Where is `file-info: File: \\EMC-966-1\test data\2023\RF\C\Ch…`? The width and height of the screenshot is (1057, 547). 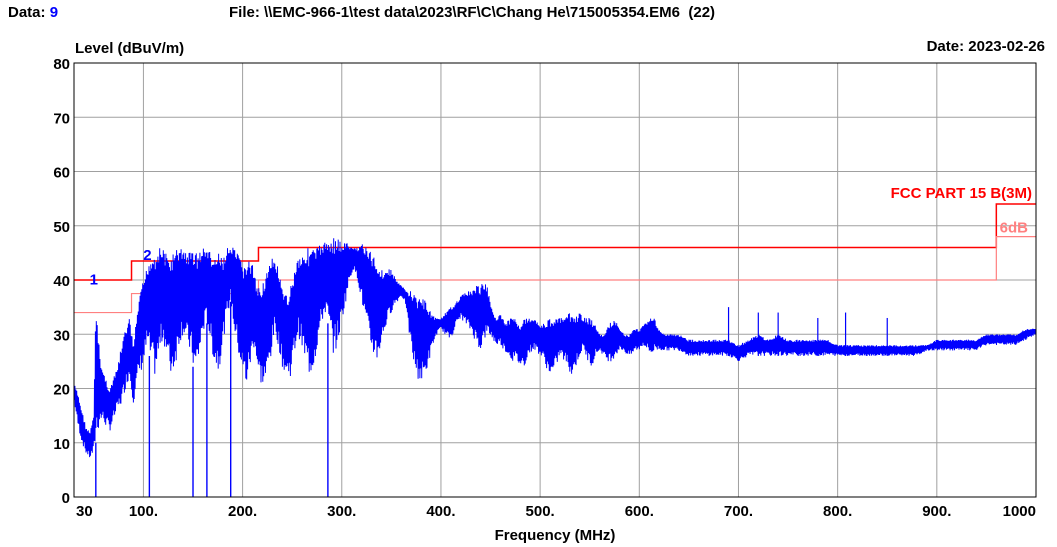
file-info: File: \\EMC-966-1\test data\2023\RF\C\Ch… is located at coordinates (472, 12).